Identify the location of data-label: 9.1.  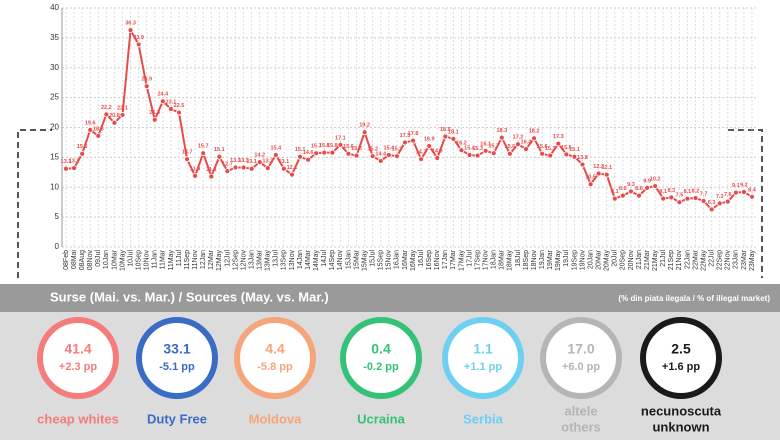
(736, 186).